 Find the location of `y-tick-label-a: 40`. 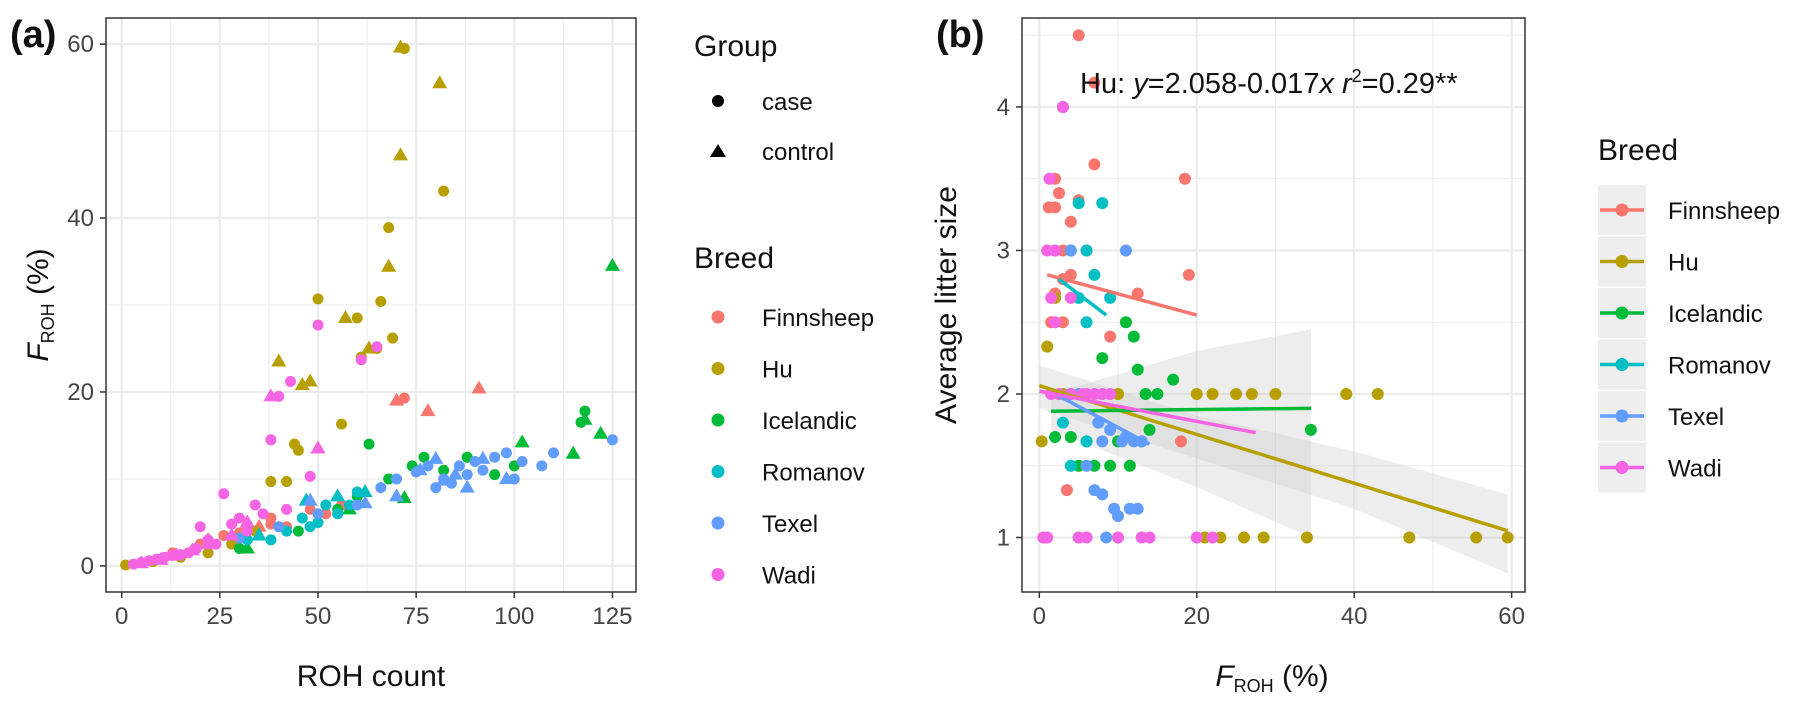

y-tick-label-a: 40 is located at coordinates (80, 218).